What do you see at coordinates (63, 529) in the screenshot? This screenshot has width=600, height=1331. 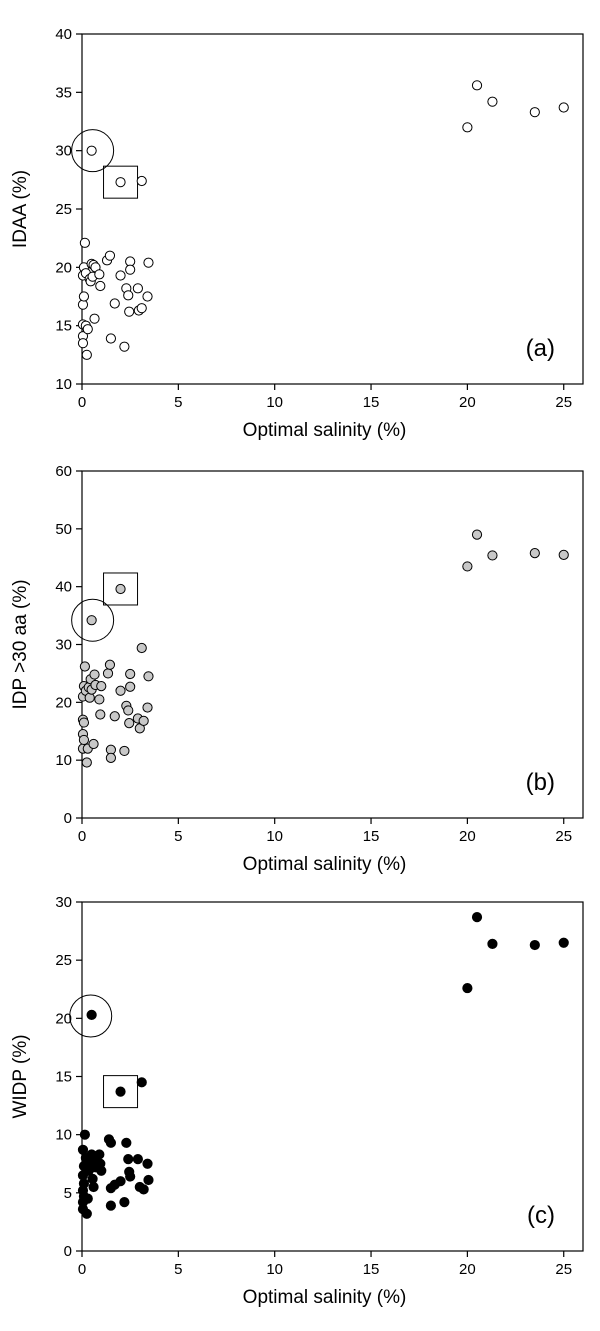 I see `y-tick-label: 50` at bounding box center [63, 529].